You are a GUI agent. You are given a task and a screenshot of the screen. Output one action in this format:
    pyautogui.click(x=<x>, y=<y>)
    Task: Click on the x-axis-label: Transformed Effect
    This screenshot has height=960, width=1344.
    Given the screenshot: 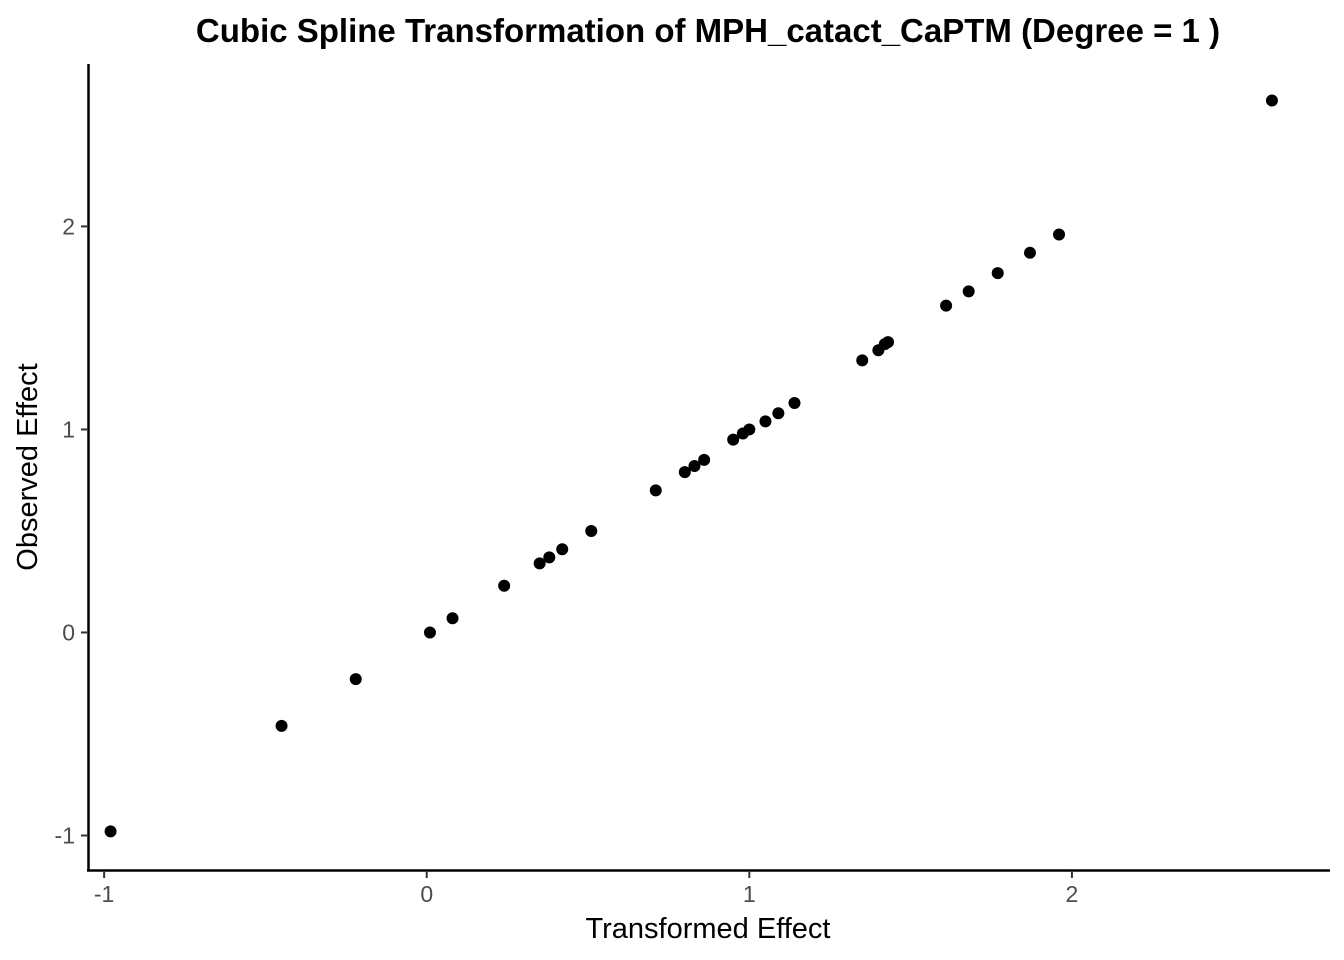 What is the action you would take?
    pyautogui.click(x=708, y=929)
    